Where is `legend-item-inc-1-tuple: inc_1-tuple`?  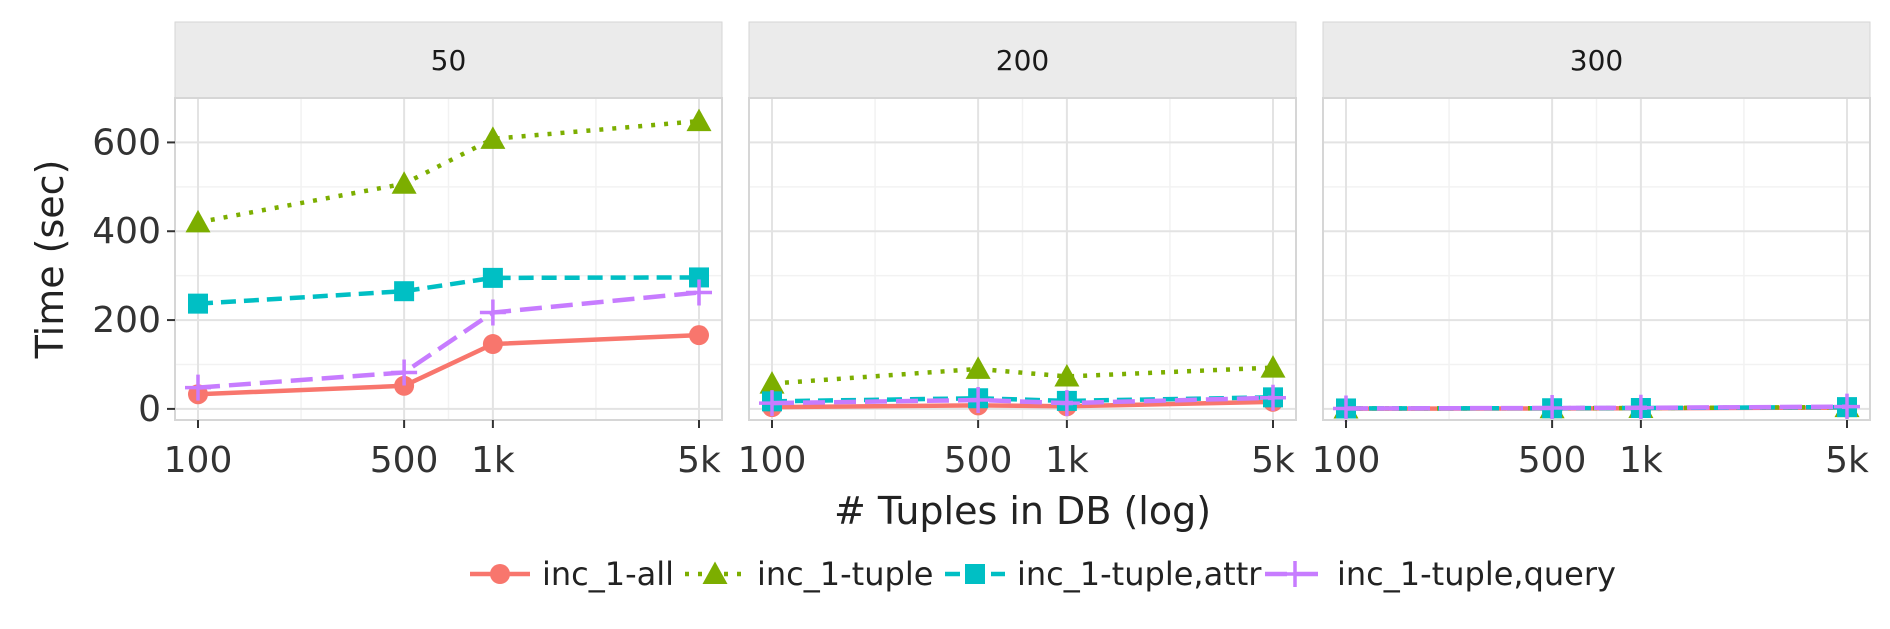 legend-item-inc-1-tuple: inc_1-tuple is located at coordinates (809, 574).